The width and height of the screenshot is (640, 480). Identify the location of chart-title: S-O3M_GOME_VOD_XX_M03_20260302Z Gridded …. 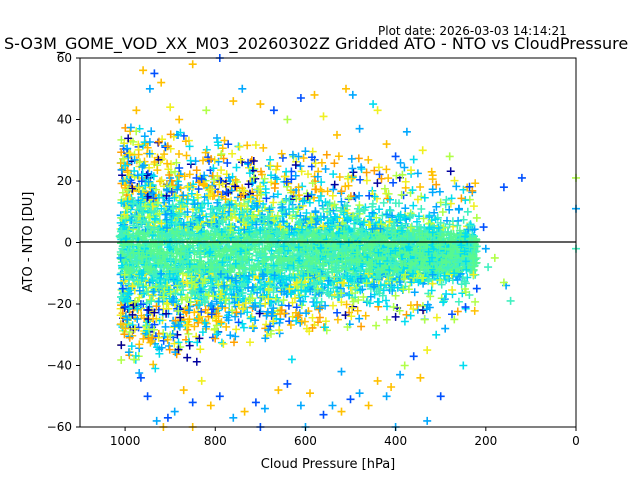
(316, 44).